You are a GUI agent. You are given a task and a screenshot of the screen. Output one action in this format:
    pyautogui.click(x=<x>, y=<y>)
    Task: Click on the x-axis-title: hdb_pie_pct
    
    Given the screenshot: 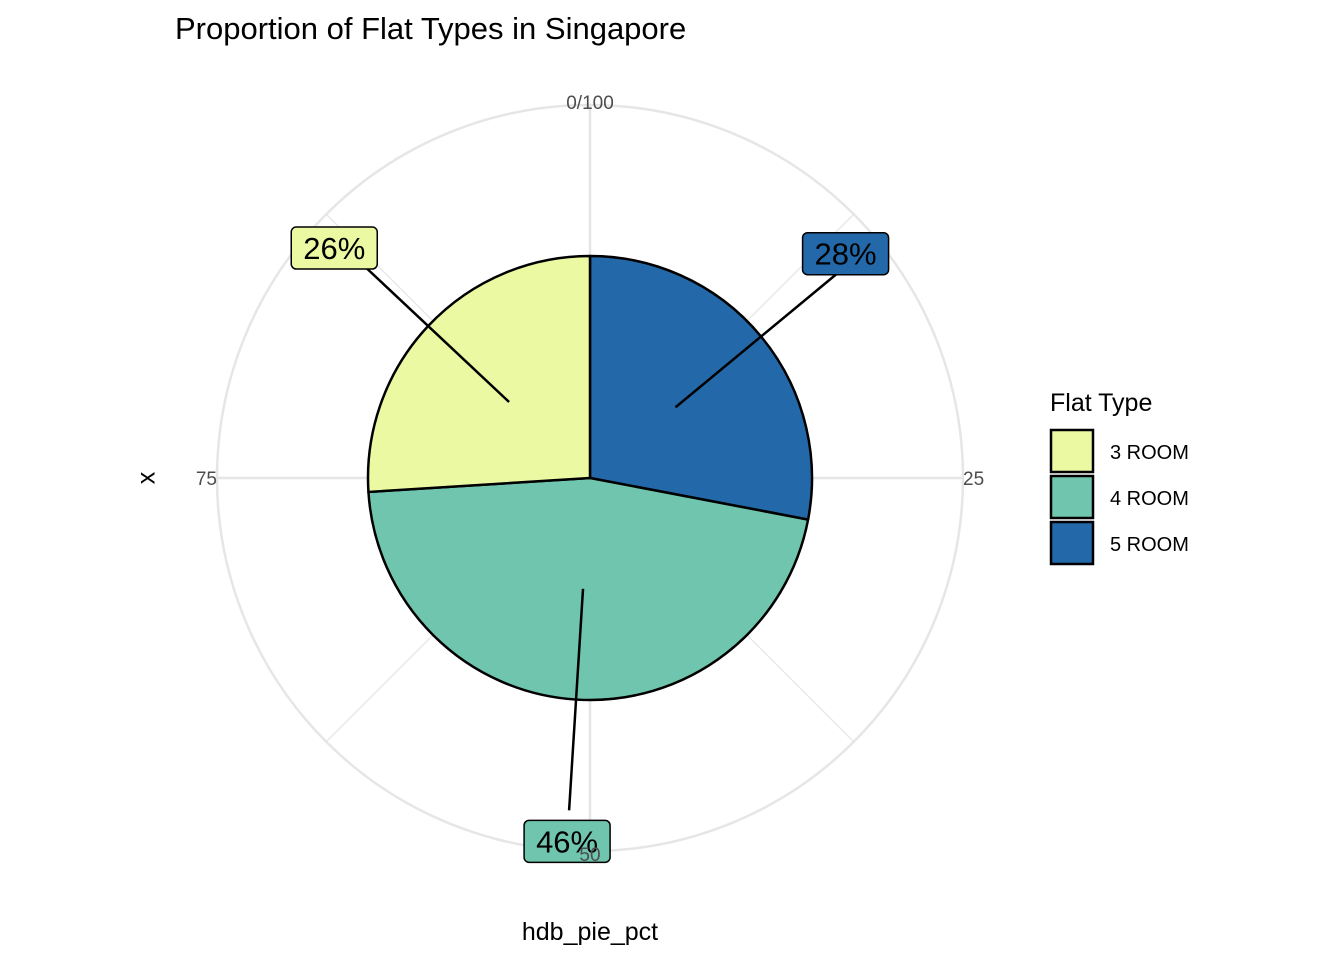 What is the action you would take?
    pyautogui.click(x=590, y=932)
    